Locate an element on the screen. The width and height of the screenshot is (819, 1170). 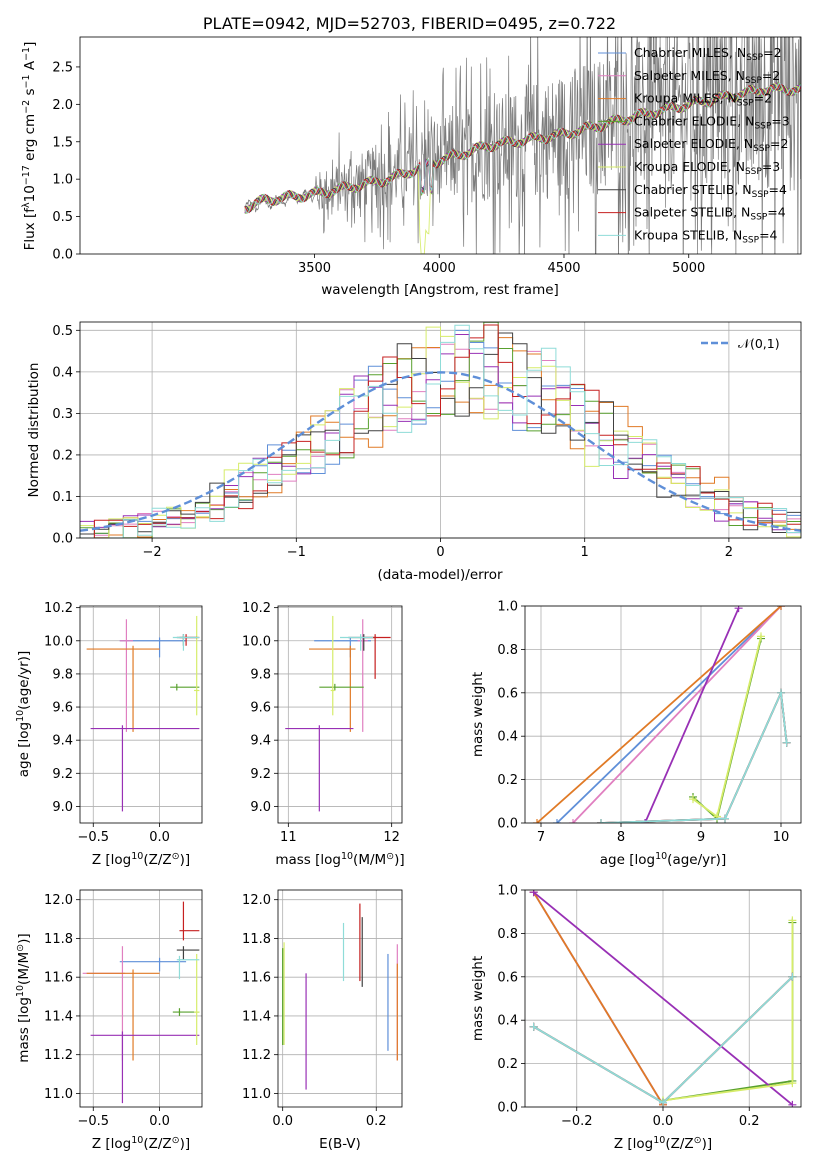
age-mass-frame is located at coordinates (340, 714).